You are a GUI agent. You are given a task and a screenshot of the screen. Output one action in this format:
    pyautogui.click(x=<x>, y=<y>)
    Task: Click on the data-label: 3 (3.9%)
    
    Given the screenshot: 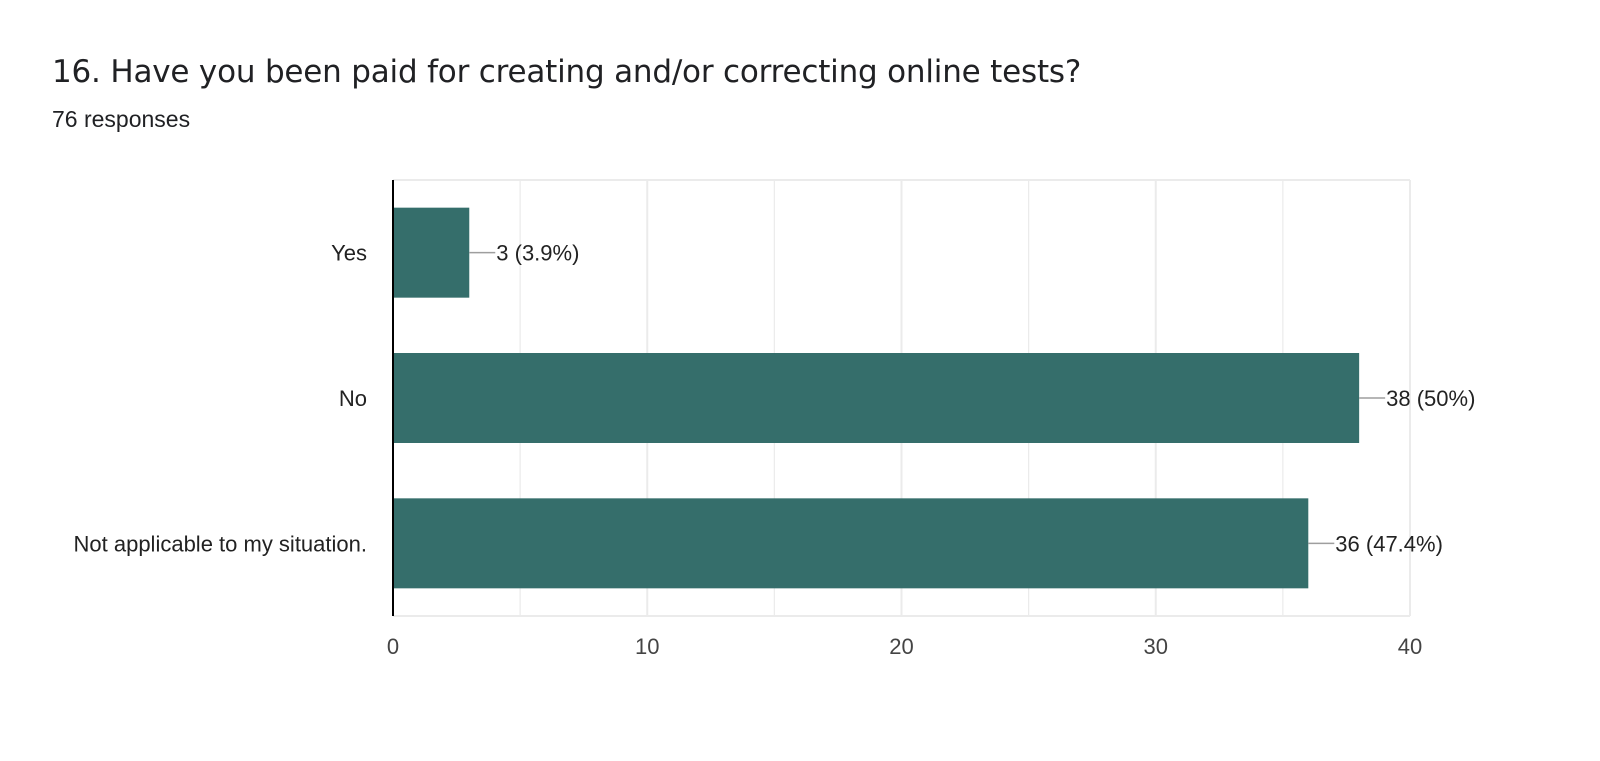 What is the action you would take?
    pyautogui.click(x=537, y=253)
    